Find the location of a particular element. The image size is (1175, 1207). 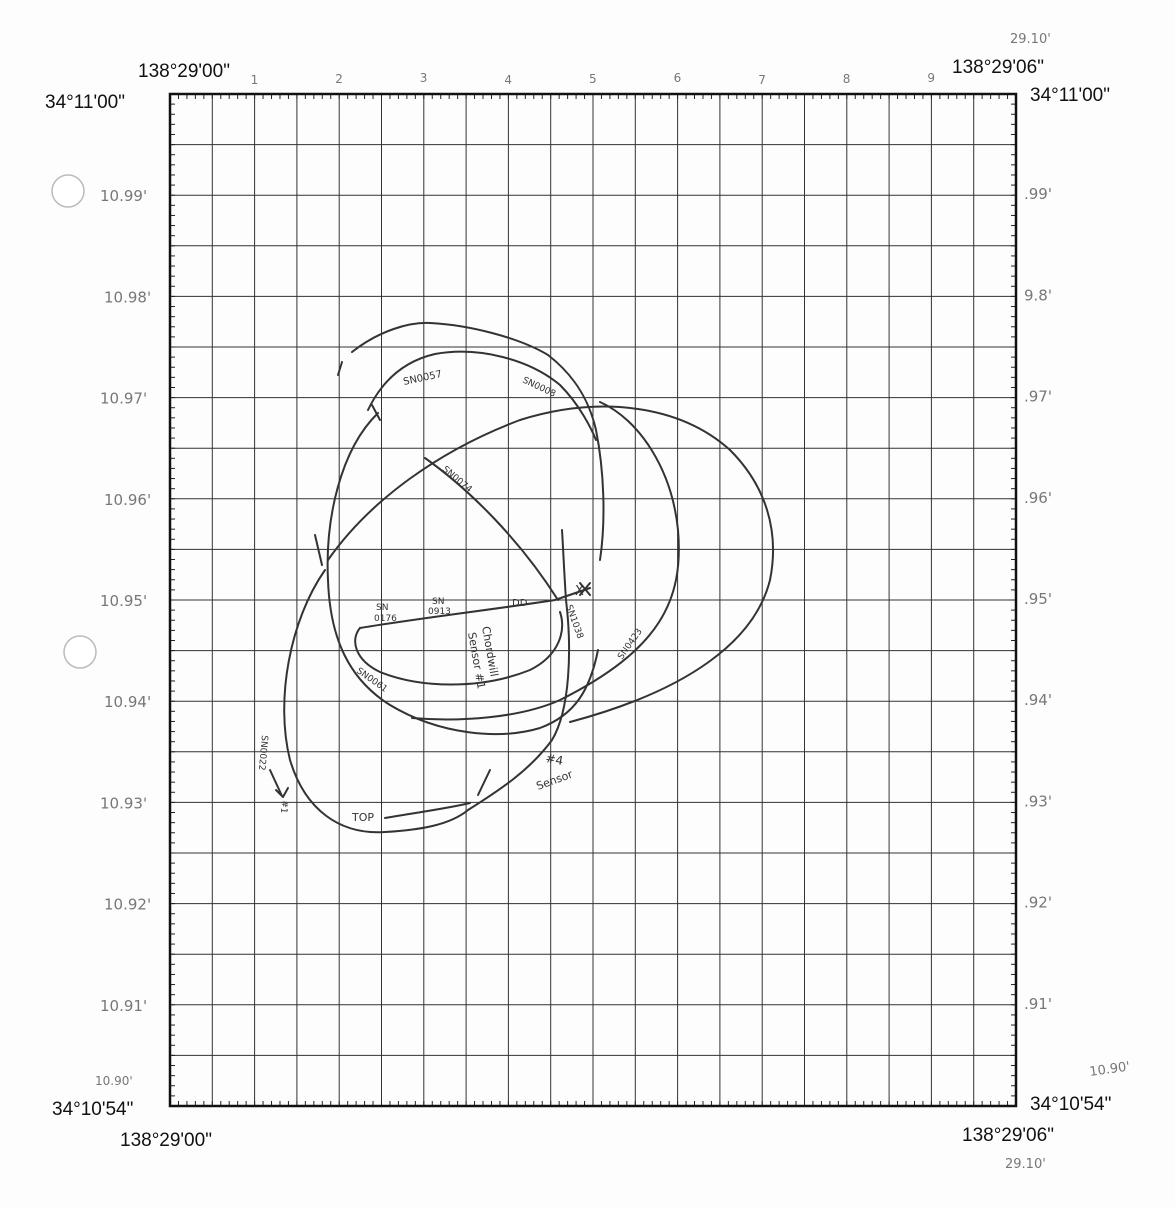

top-left-latitude: 34°11'00" is located at coordinates (85, 102).